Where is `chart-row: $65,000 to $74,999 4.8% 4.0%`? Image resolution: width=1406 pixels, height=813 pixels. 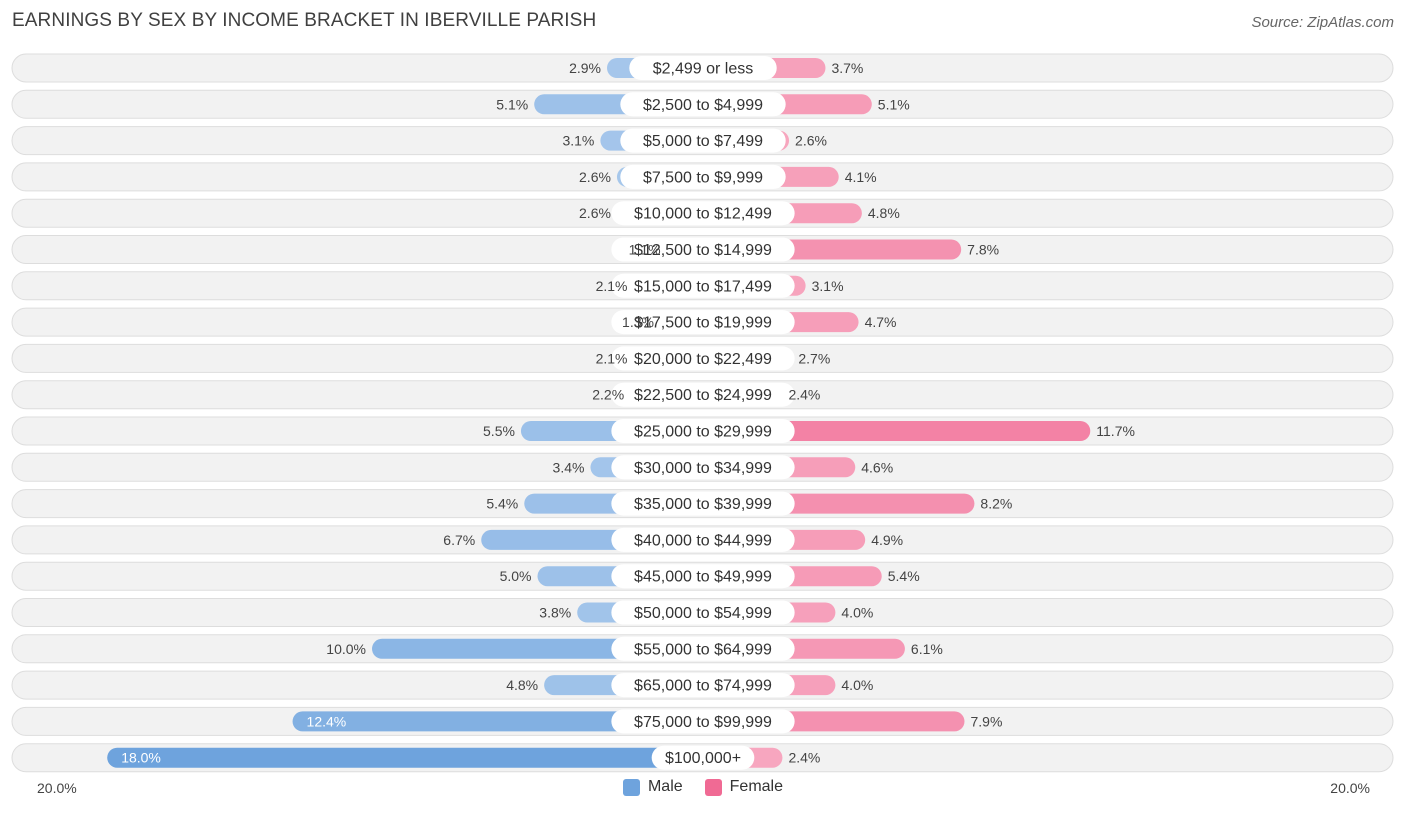 chart-row: $65,000 to $74,999 4.8% 4.0% is located at coordinates (702, 685).